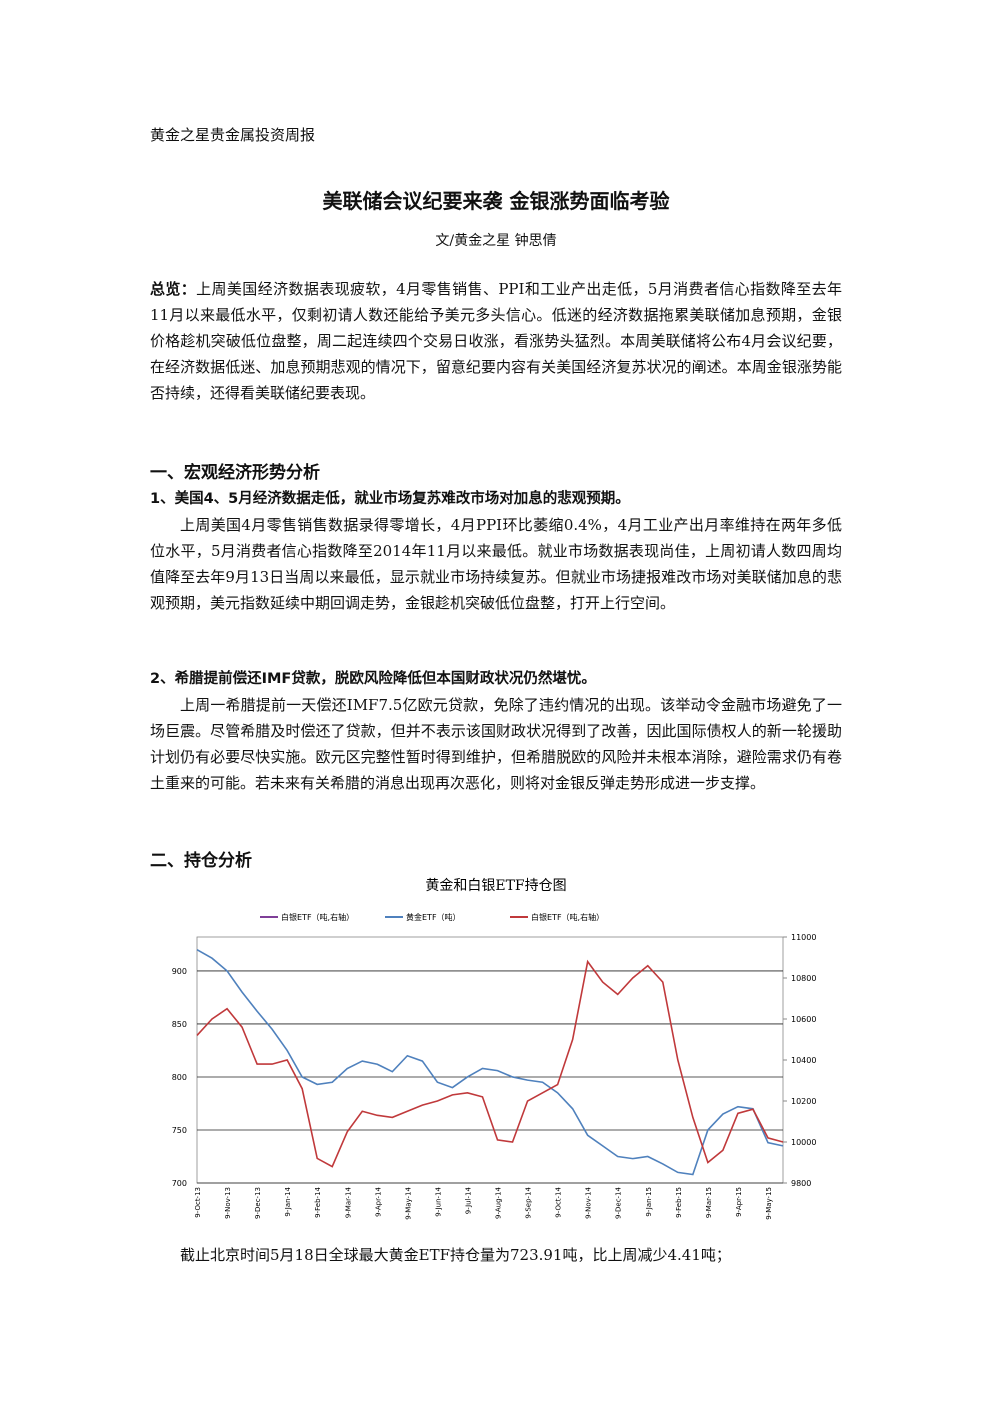  Describe the element at coordinates (288, 1201) in the screenshot. I see `x-tick-label: 9-Jan-14` at that location.